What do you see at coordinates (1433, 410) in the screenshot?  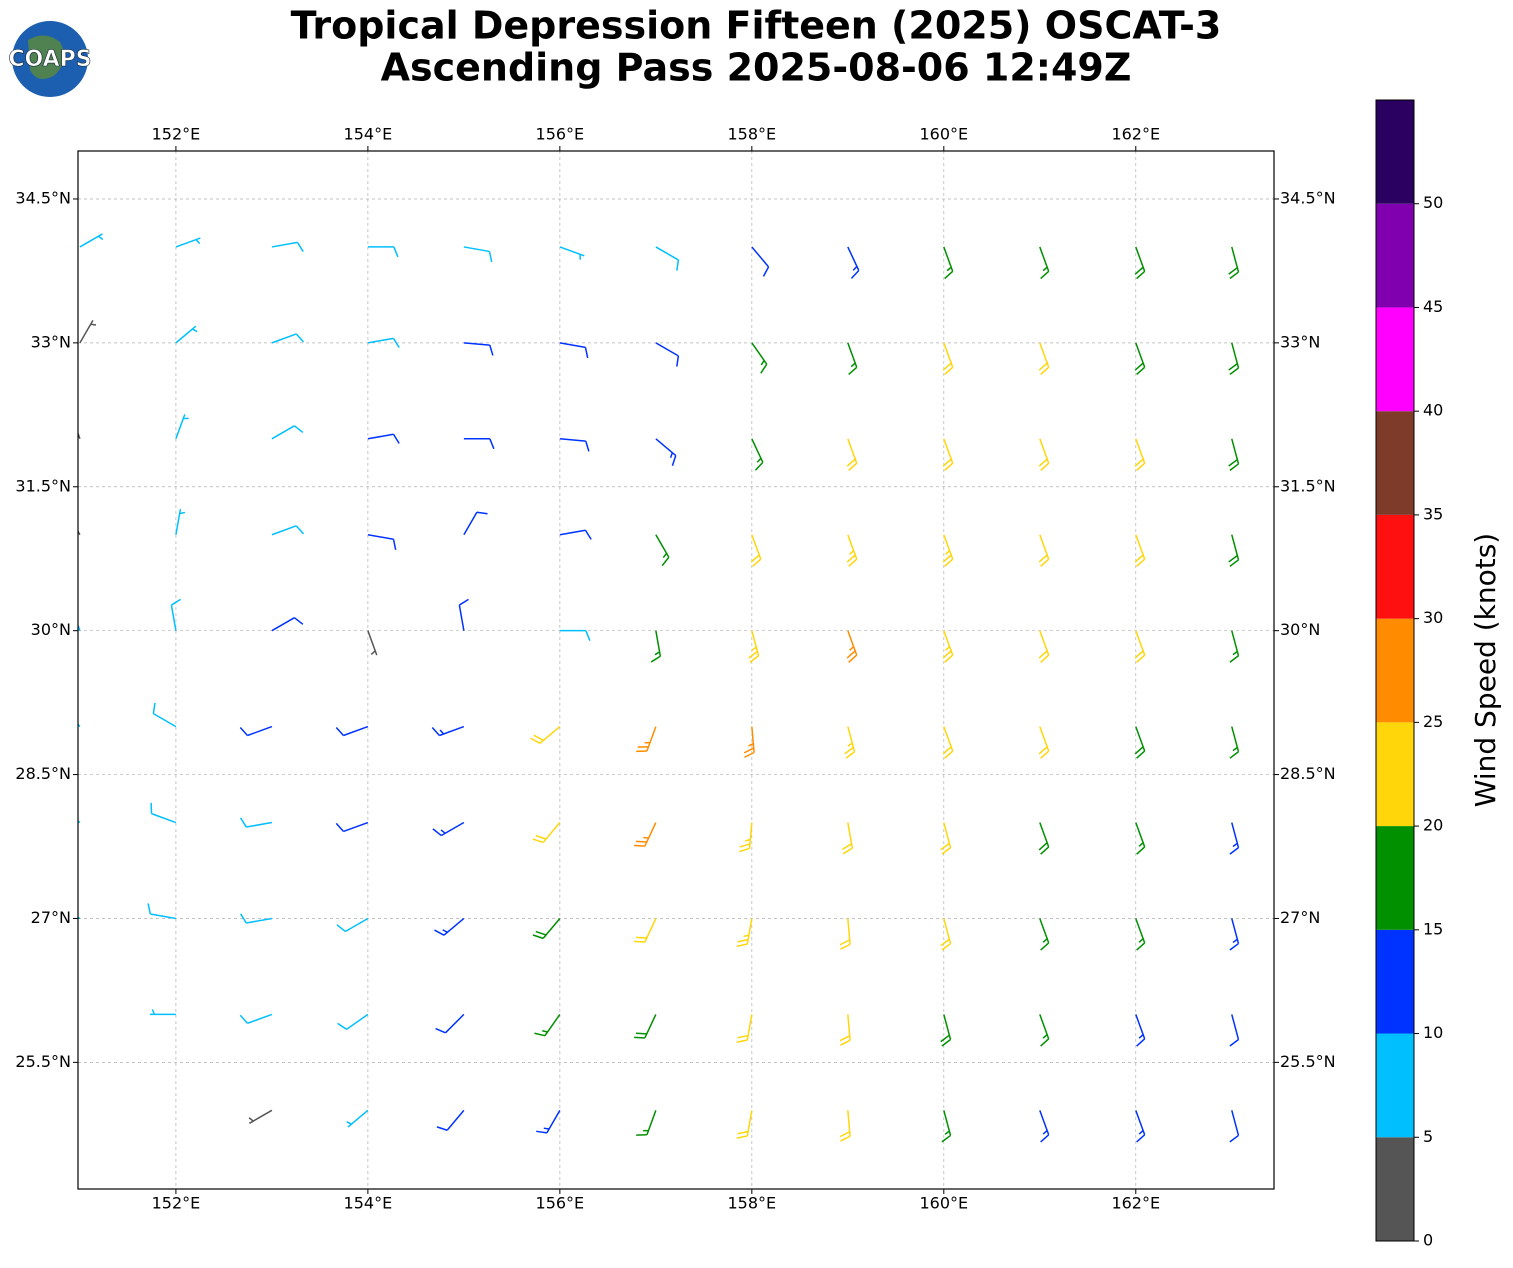 I see `colorbar-tick-label: 40` at bounding box center [1433, 410].